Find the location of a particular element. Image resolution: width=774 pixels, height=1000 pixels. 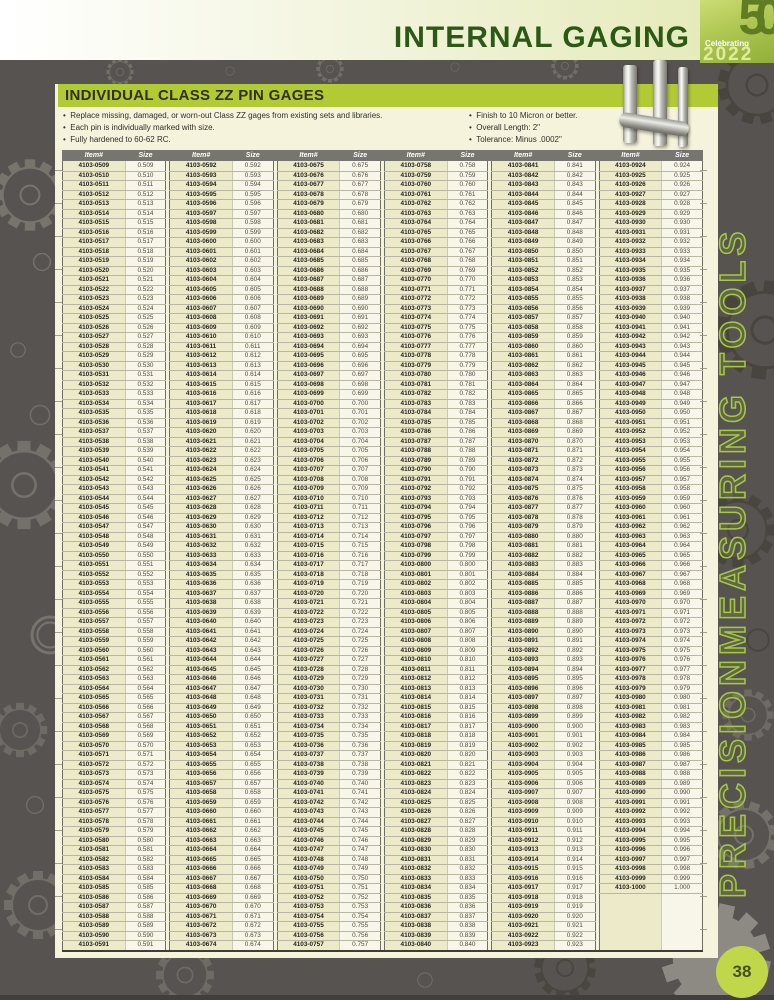

size-cell: 0.798 is located at coordinates (468, 546).